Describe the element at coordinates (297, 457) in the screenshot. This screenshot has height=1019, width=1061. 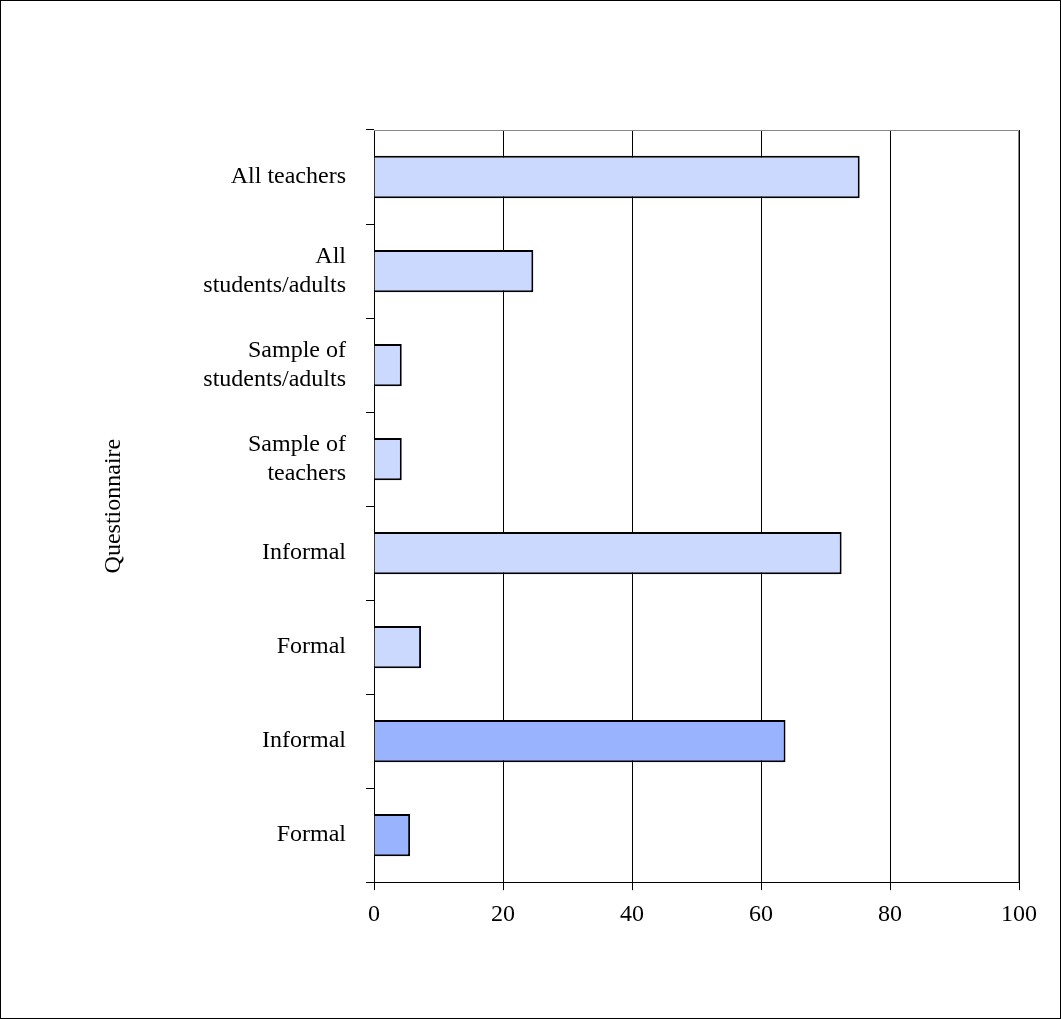
I see `y-tick-label: Sample of teachers` at that location.